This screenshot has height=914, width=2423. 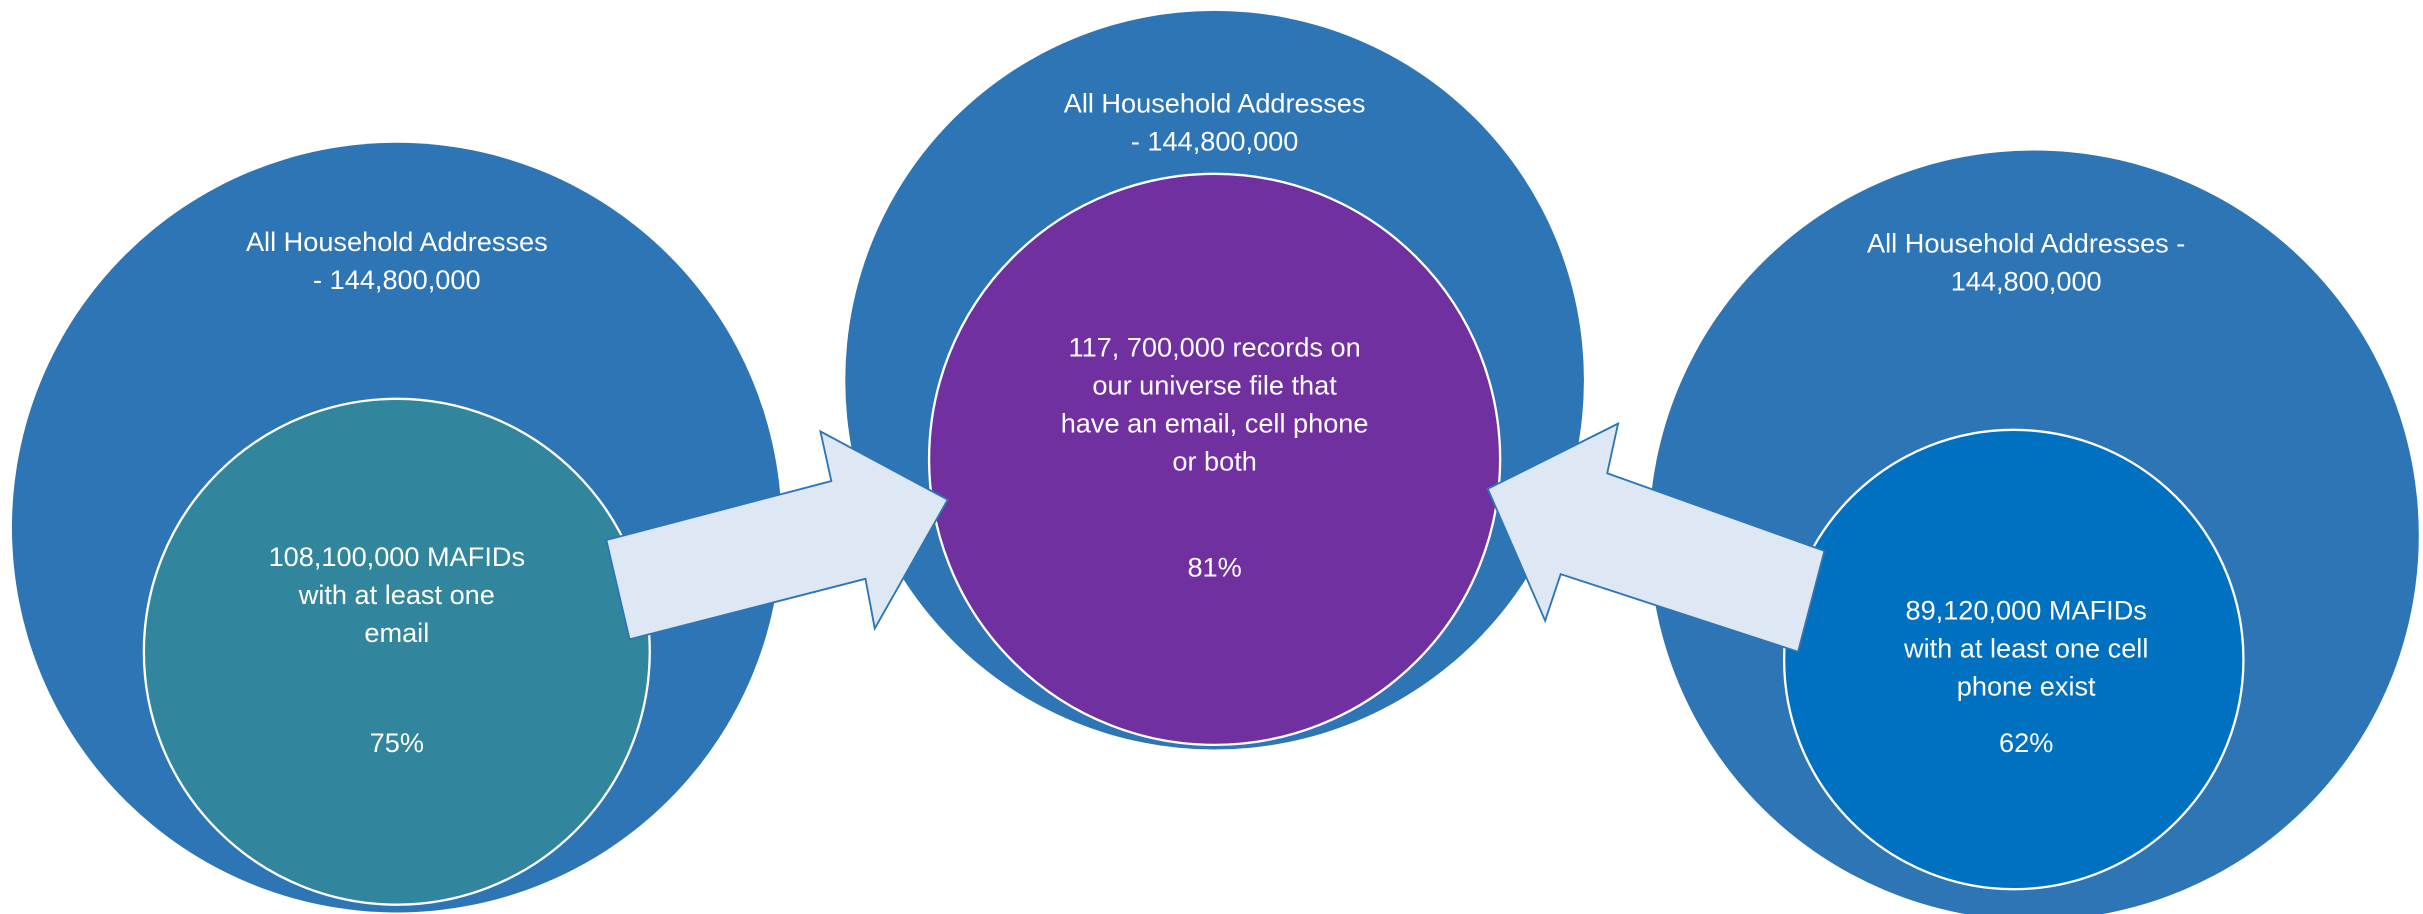 I want to click on inner-label: or both, so click(x=1214, y=460).